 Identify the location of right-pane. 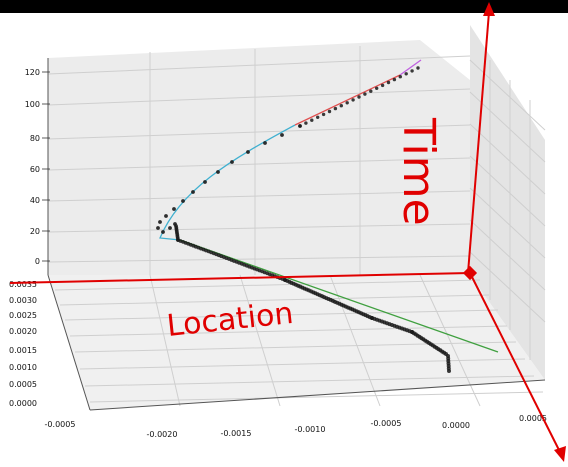
(507, 202).